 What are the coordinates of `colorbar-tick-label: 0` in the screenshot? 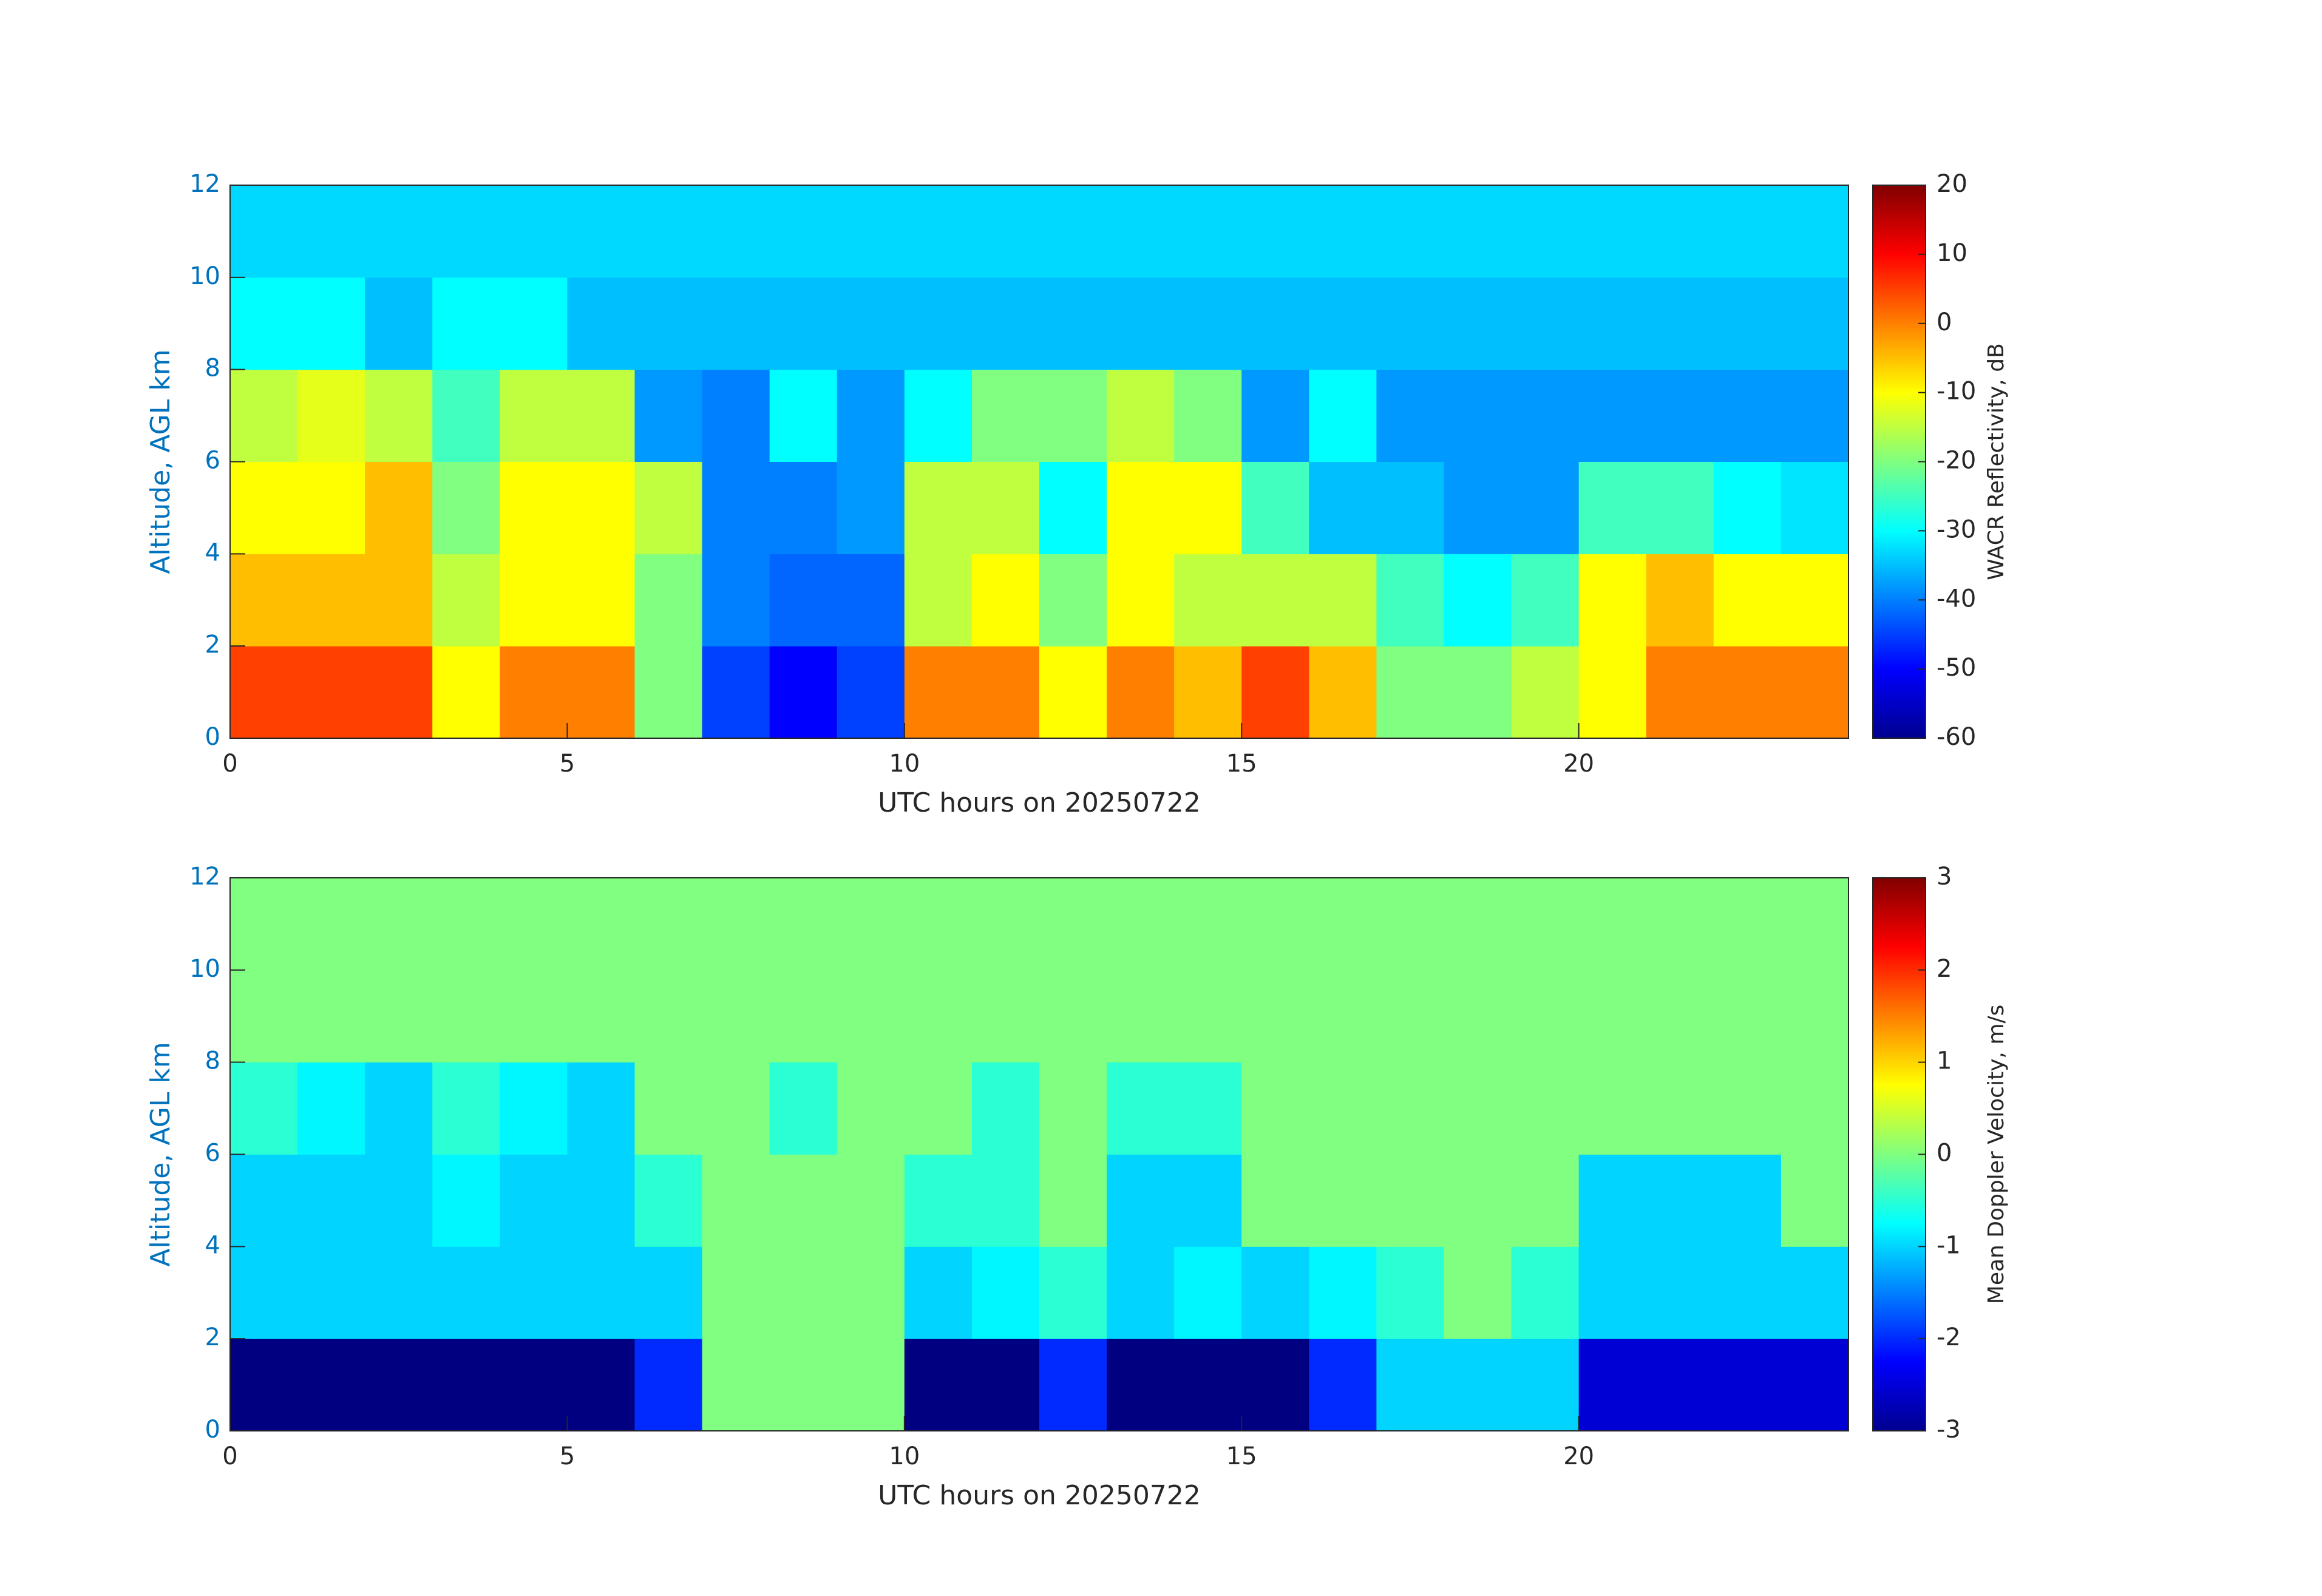 It's located at (1945, 1153).